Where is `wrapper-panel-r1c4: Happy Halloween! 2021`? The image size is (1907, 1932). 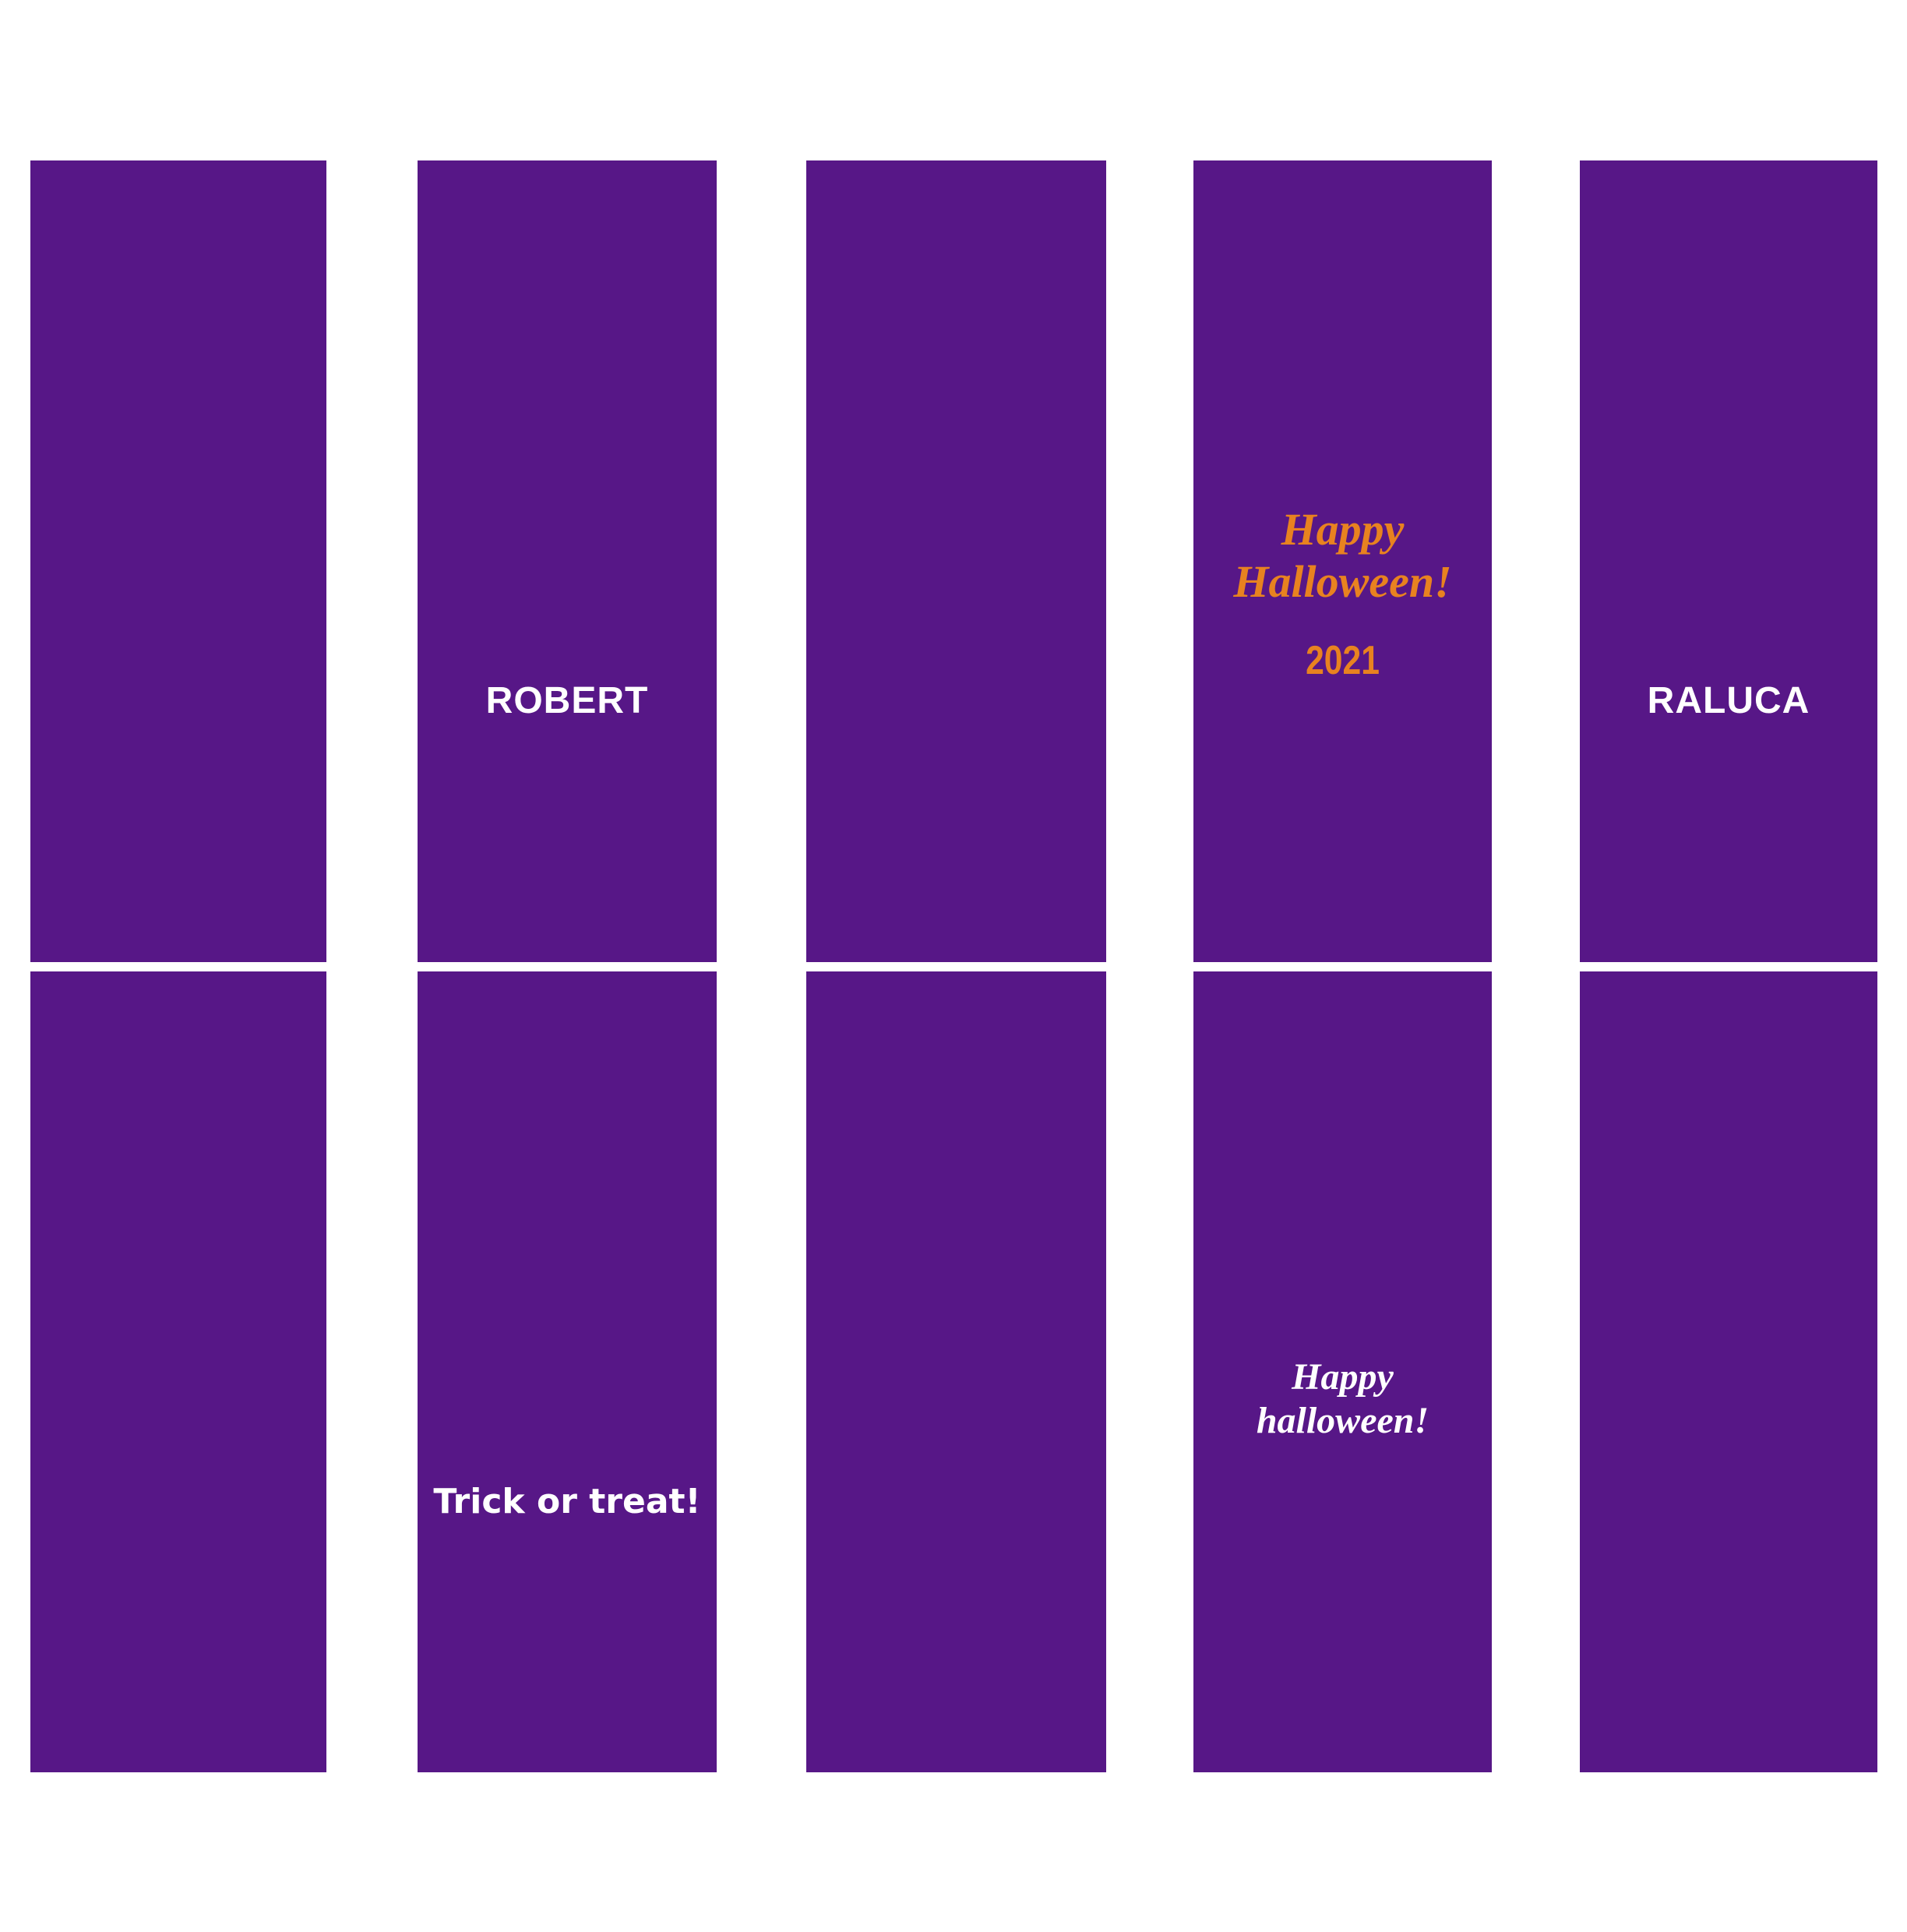
wrapper-panel-r1c4: Happy Halloween! 2021 is located at coordinates (1343, 561).